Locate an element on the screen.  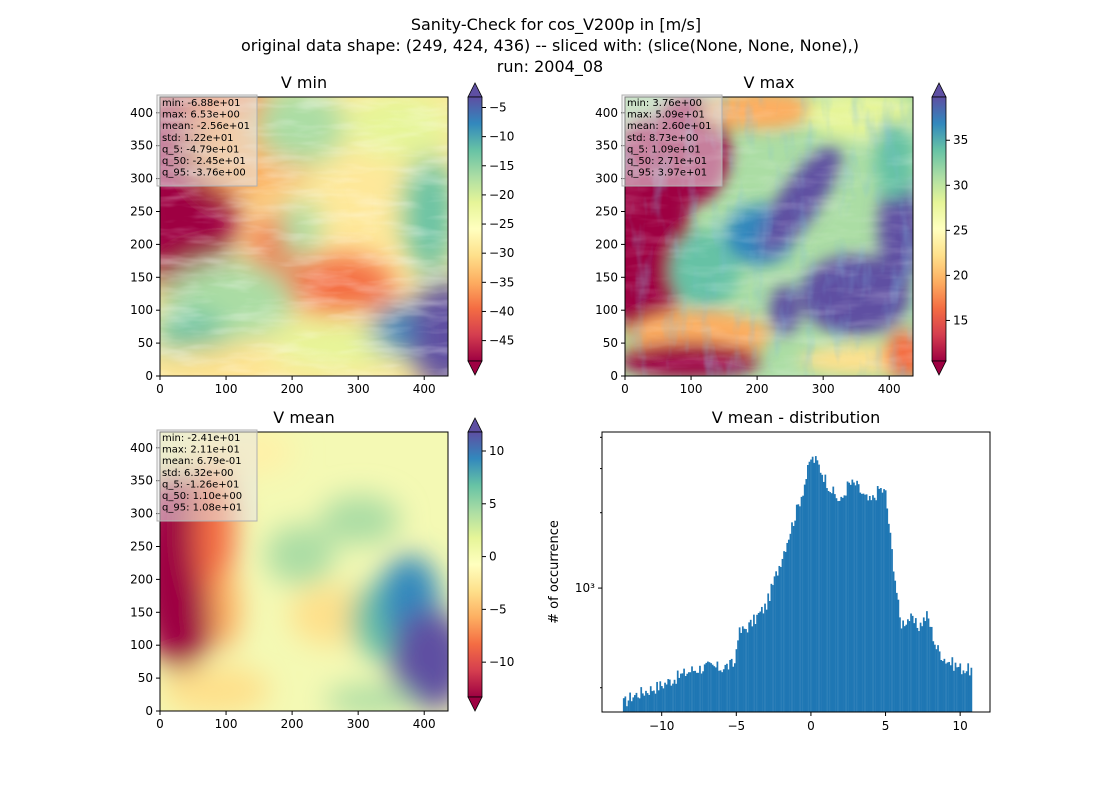
heatmap-image is located at coordinates (769, 236).